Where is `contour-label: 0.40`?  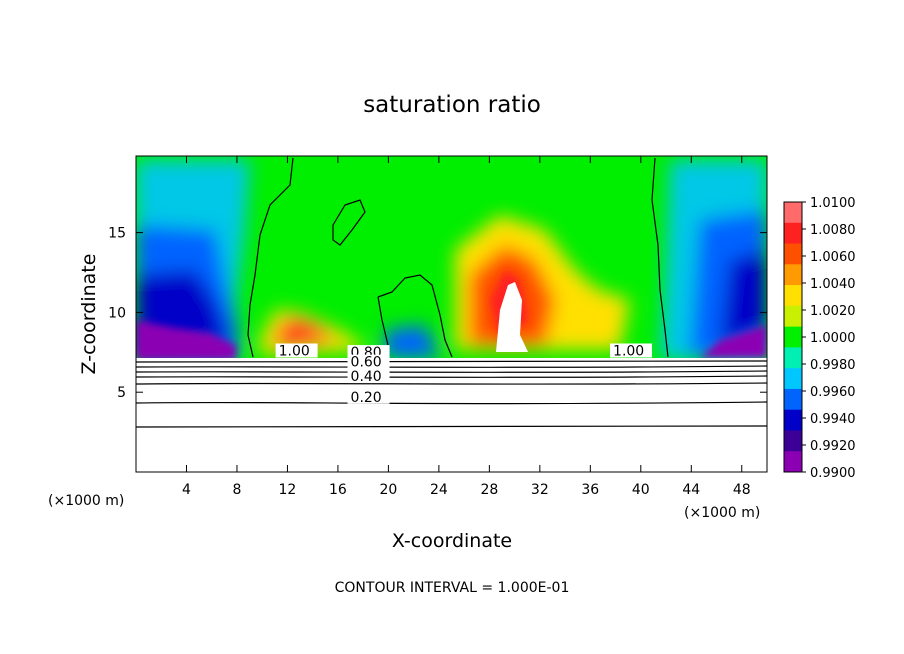
contour-label: 0.40 is located at coordinates (366, 377).